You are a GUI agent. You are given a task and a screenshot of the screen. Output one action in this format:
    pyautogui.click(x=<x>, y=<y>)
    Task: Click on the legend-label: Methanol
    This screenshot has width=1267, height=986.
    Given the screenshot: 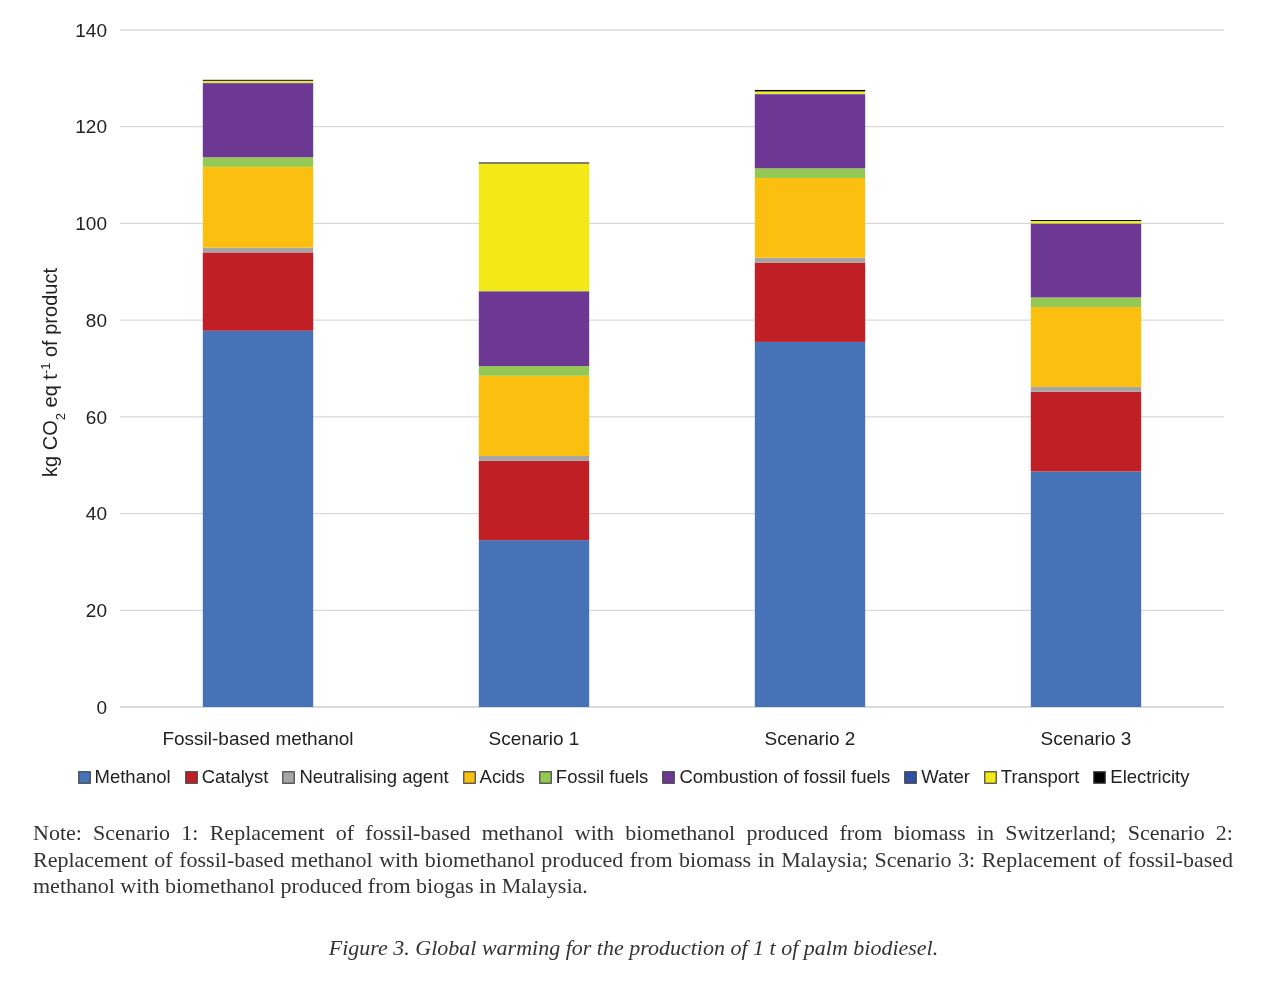 What is the action you would take?
    pyautogui.click(x=132, y=777)
    